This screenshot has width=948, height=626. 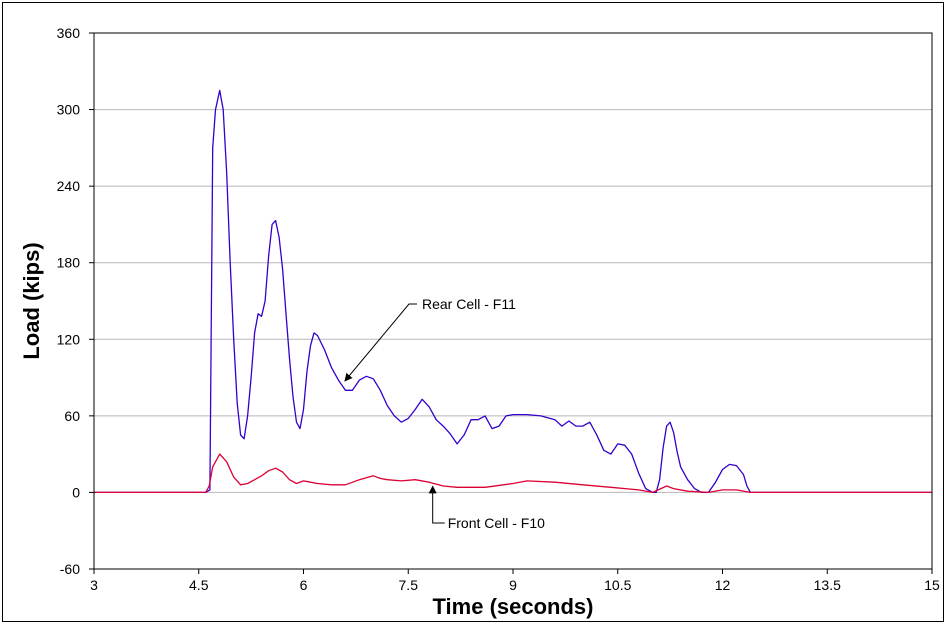 I want to click on x-tick-label: 10.5, so click(x=617, y=585).